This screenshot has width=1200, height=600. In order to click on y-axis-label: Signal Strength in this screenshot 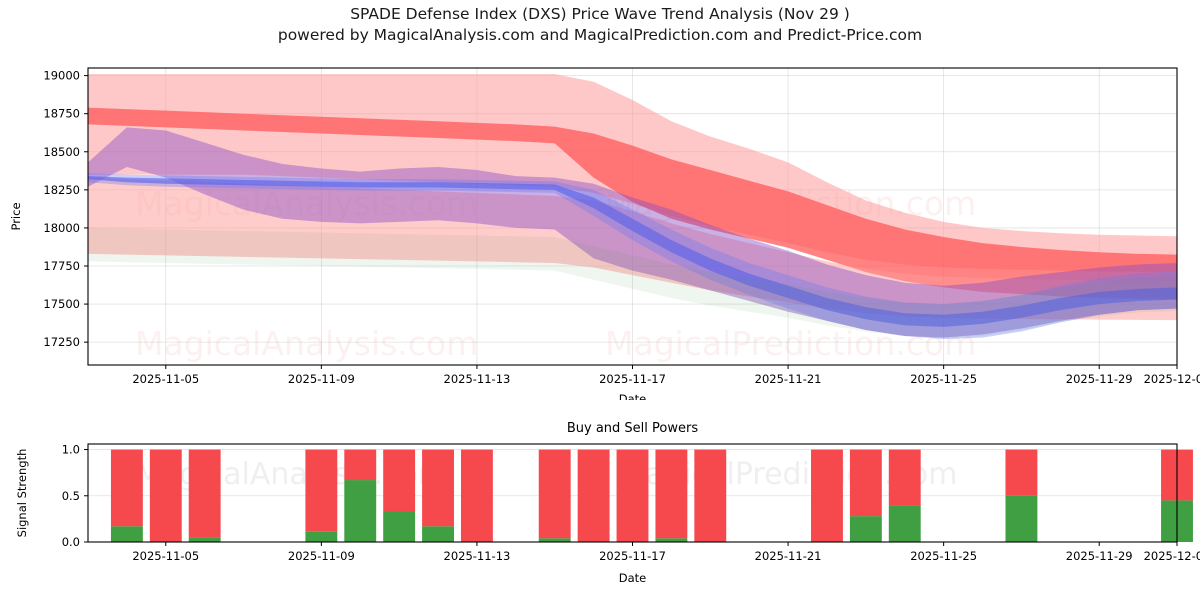, I will do `click(22, 493)`.